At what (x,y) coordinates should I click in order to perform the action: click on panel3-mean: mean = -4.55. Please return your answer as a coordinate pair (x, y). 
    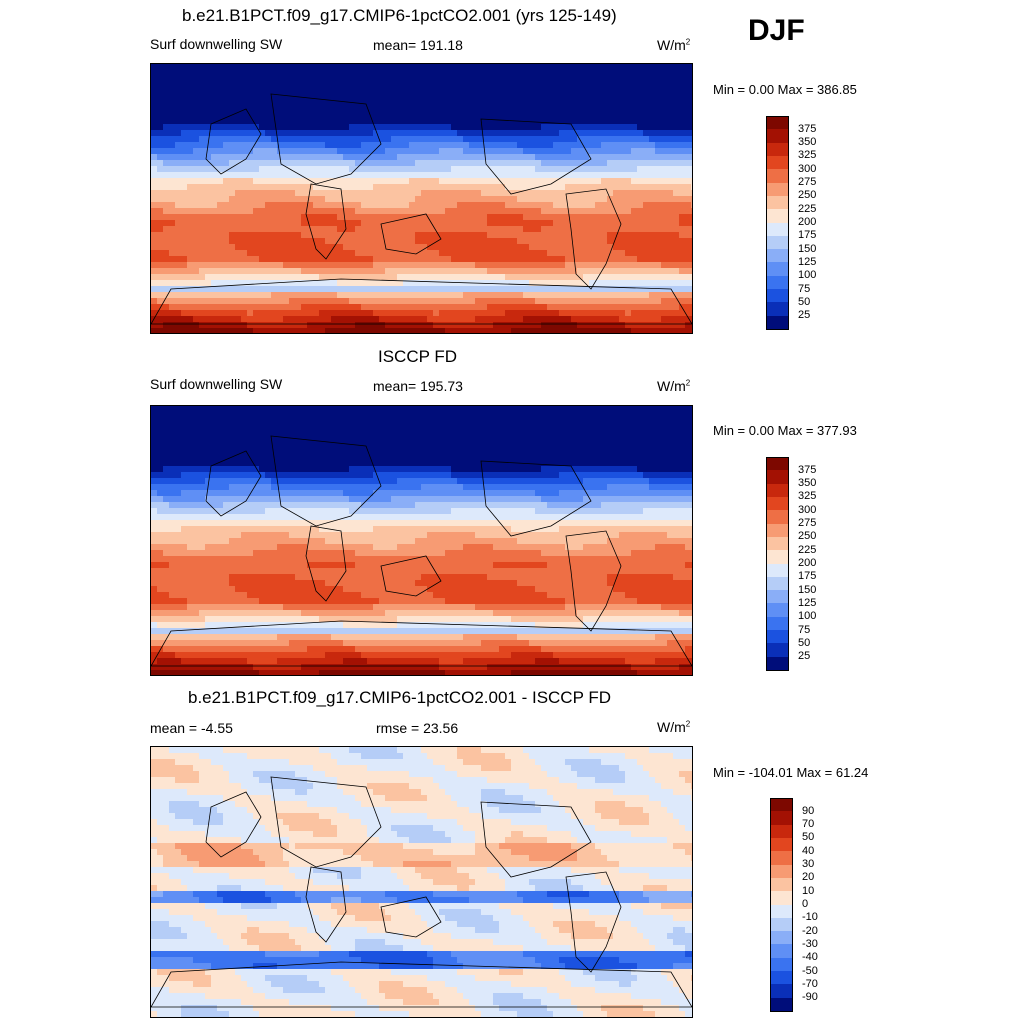
    Looking at the image, I should click on (191, 728).